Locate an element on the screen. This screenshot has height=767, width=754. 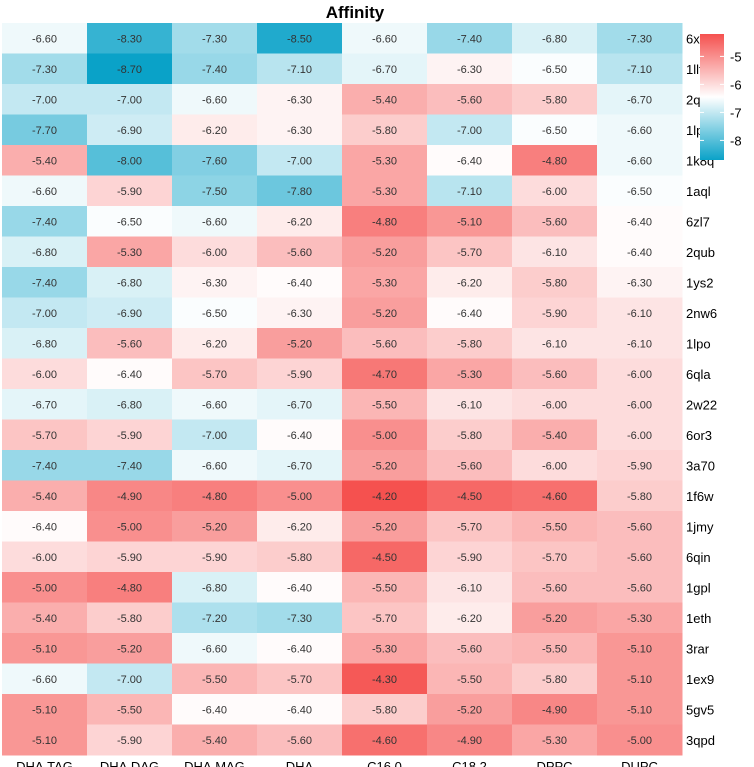
cell-value-label: -8.70 is located at coordinates (129, 70).